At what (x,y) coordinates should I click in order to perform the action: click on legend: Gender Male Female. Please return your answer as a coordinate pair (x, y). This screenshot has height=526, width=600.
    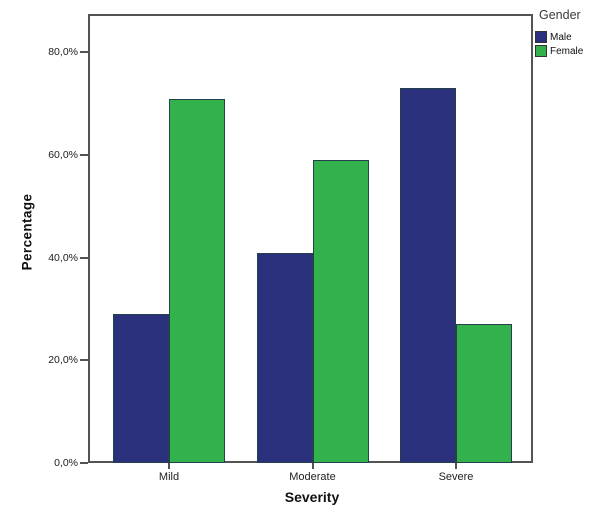
    Looking at the image, I should click on (559, 33).